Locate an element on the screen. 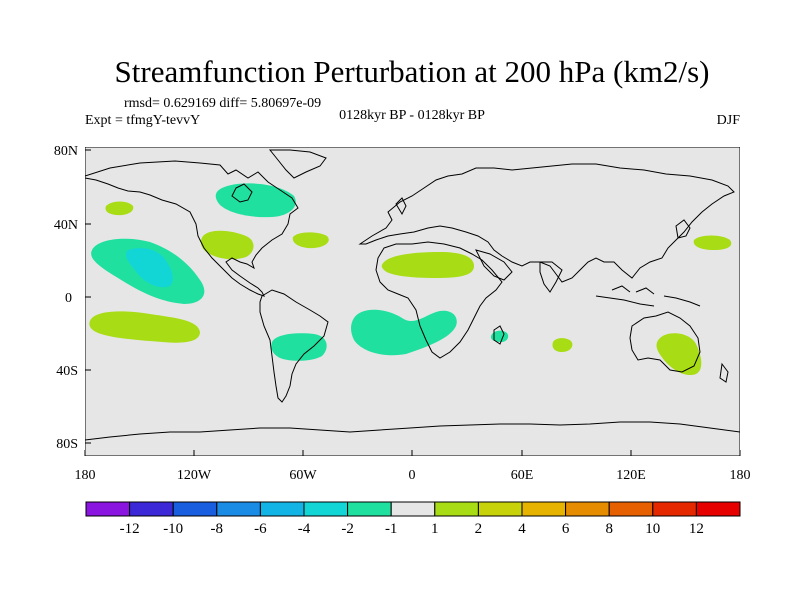  shade-north-america-negative is located at coordinates (255, 200).